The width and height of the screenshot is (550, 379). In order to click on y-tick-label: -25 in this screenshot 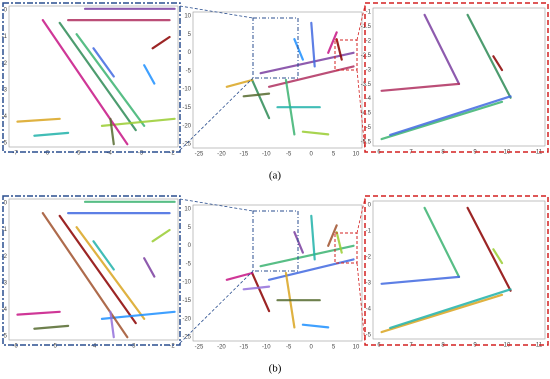, I will do `click(186, 145)`.